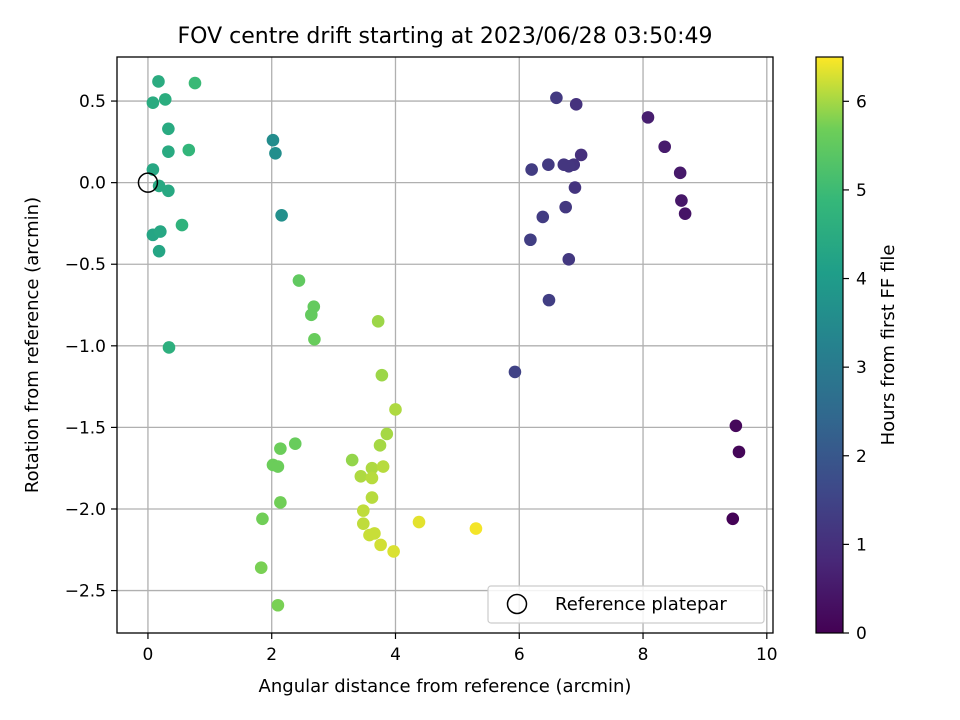 The width and height of the screenshot is (960, 720). What do you see at coordinates (92, 184) in the screenshot?
I see `y-tick-label: 0.0` at bounding box center [92, 184].